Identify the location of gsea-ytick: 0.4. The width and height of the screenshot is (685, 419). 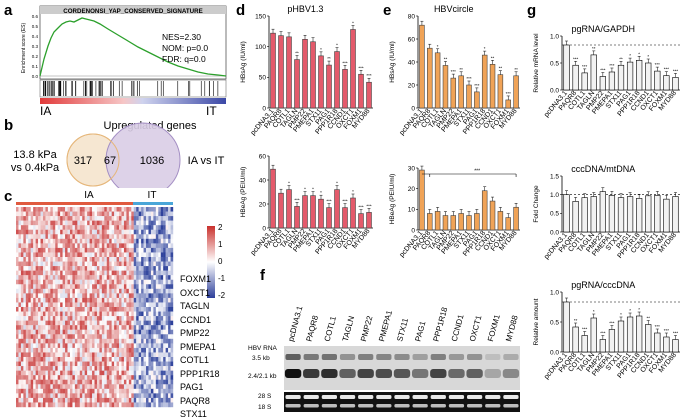
(35, 36).